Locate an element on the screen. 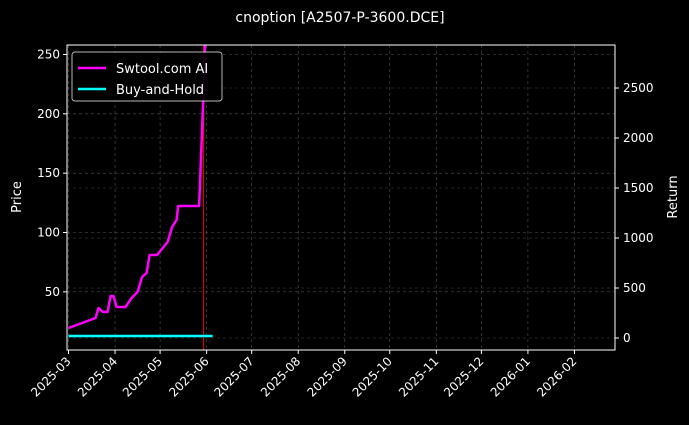 The height and width of the screenshot is (425, 689). x-tick-label: 2025-03 is located at coordinates (50, 376).